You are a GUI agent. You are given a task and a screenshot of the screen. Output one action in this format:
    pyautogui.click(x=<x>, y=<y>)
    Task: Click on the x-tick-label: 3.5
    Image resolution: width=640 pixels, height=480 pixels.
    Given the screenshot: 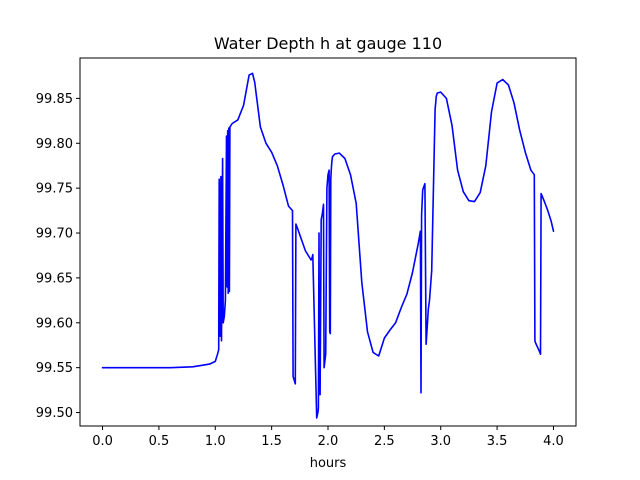 What is the action you would take?
    pyautogui.click(x=497, y=441)
    